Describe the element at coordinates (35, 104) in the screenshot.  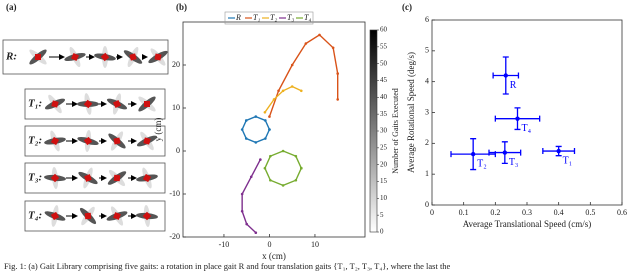
I see `gait-label: T₁:` at that location.